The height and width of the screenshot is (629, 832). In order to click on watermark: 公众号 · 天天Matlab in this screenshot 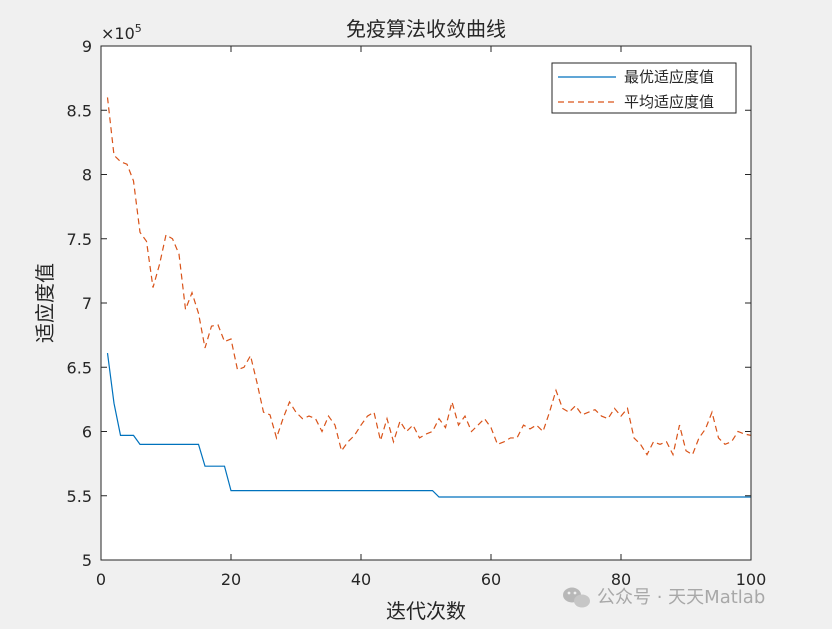, I will do `click(664, 597)`.